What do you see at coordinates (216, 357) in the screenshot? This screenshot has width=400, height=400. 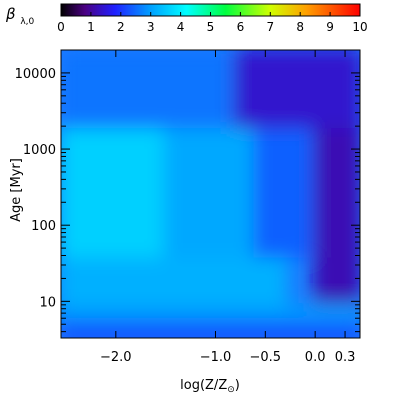 I see `x-tick-label: −1.0` at bounding box center [216, 357].